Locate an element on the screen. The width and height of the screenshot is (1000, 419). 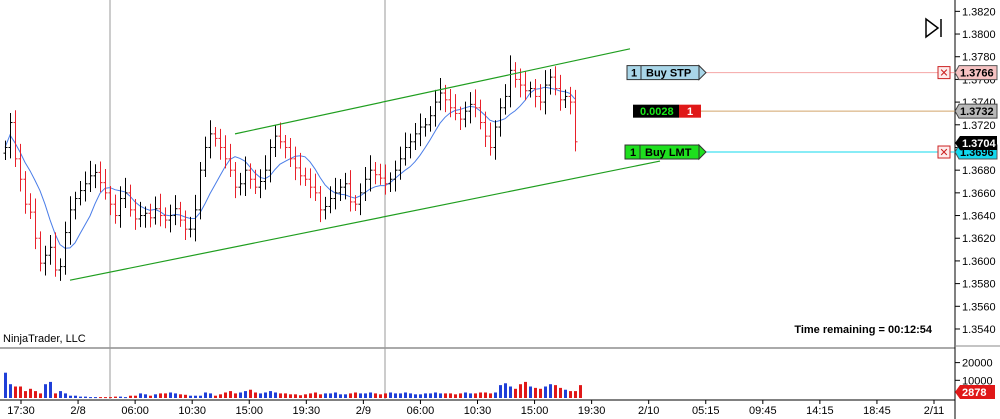
time-tick-label: 18:45 is located at coordinates (877, 411).